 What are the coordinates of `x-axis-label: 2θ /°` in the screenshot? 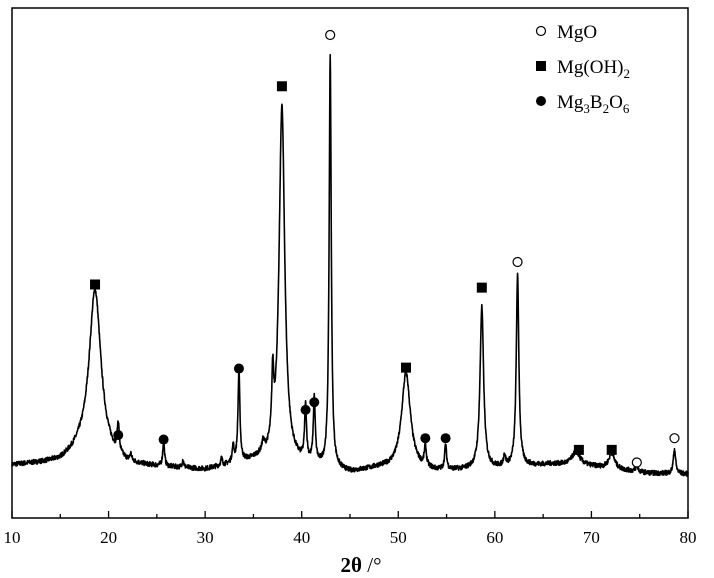 It's located at (361, 565).